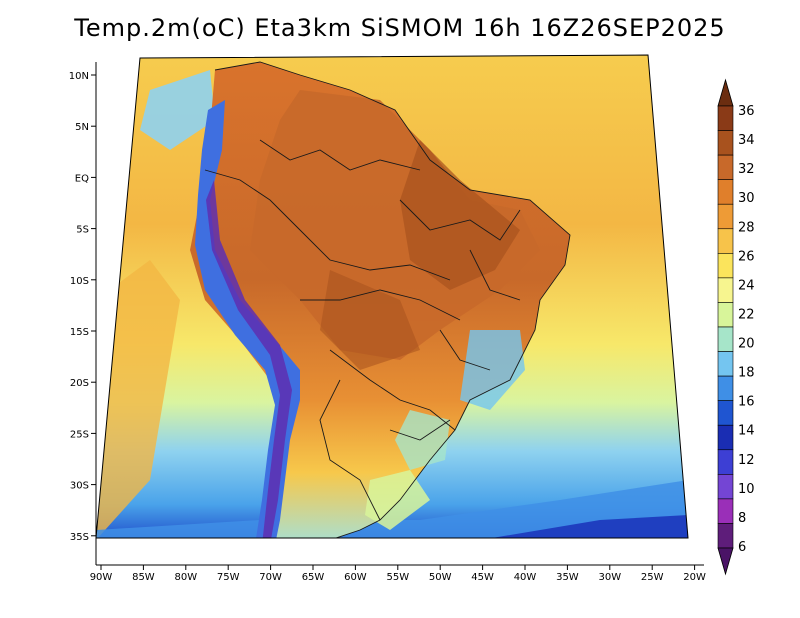 This screenshot has width=800, height=618. What do you see at coordinates (79, 332) in the screenshot?
I see `lat-tick-label: 15S` at bounding box center [79, 332].